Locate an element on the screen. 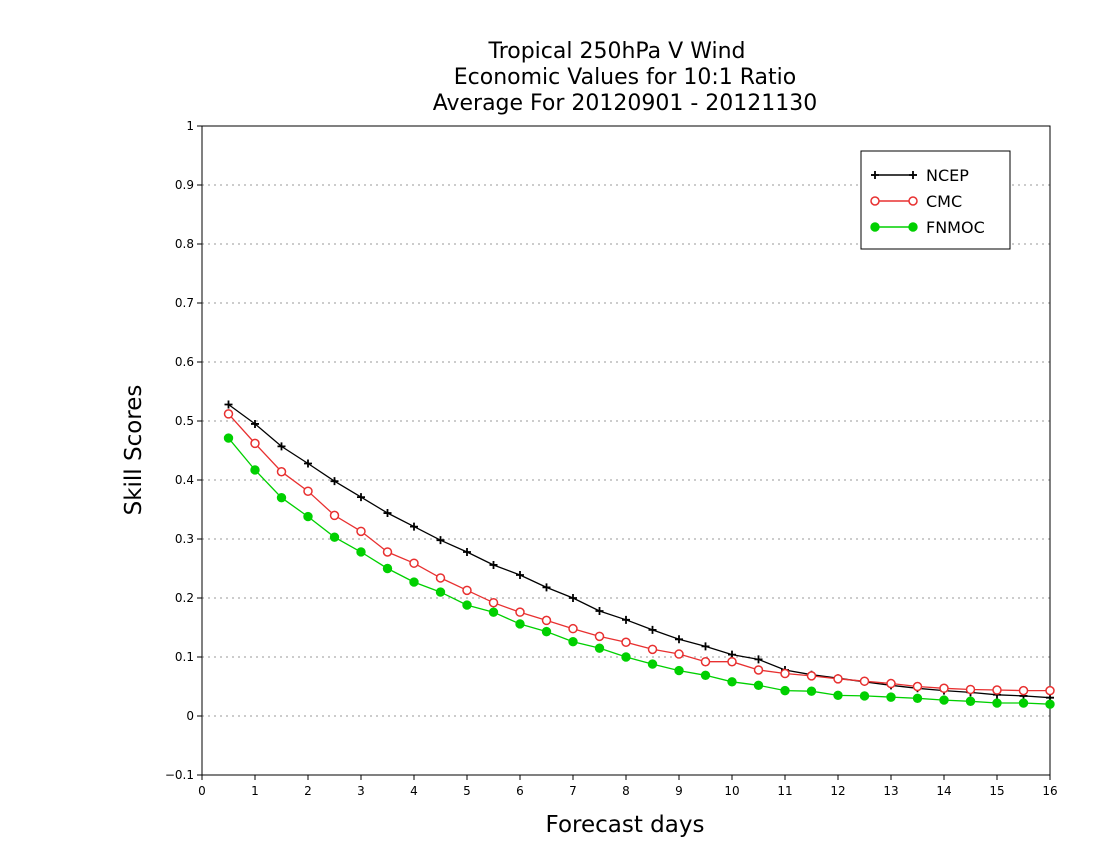 This screenshot has width=1100, height=850. title-line-2: Economic Values for 10:1 Ratio is located at coordinates (625, 77).